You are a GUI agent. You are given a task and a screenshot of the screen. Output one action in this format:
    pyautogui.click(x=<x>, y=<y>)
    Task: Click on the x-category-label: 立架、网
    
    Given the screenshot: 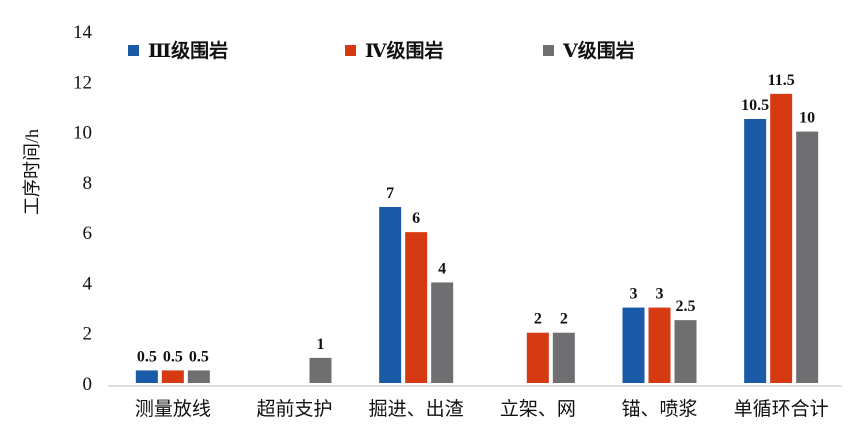 What is the action you would take?
    pyautogui.click(x=538, y=409)
    